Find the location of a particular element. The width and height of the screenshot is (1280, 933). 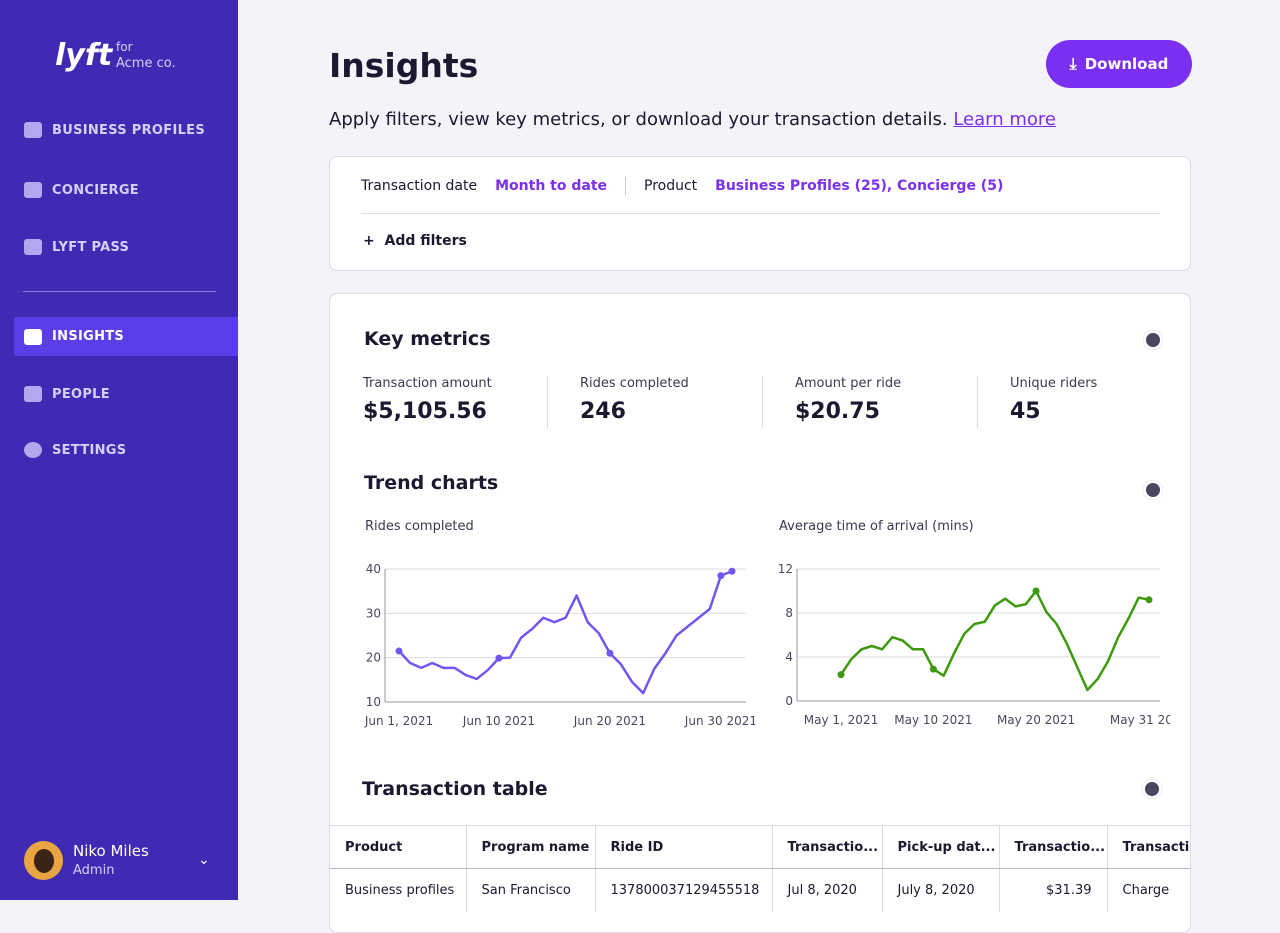

add-filters: + Add filters is located at coordinates (415, 241).